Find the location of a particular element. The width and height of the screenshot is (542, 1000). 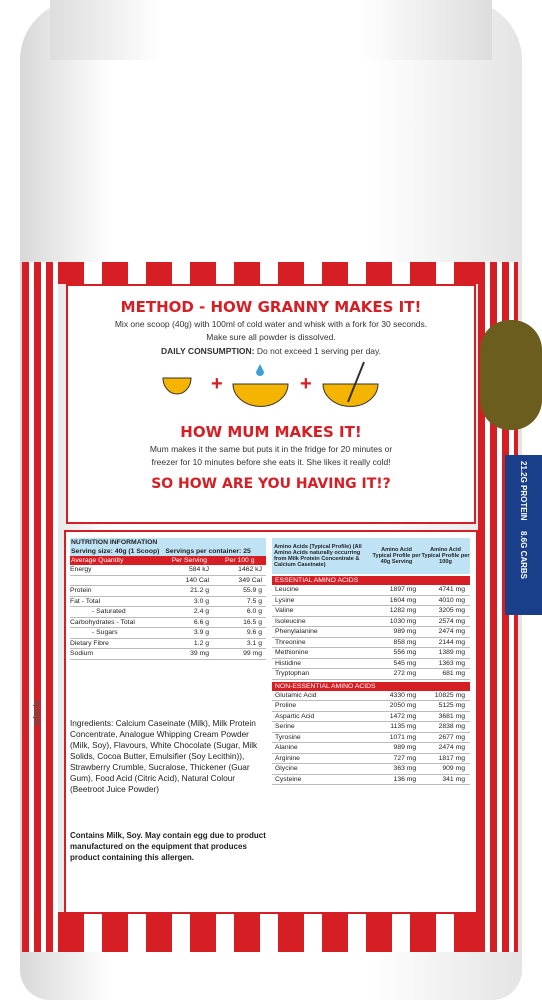

header-cell: Amino Acid Typical Profile per 100g is located at coordinates (445, 556).